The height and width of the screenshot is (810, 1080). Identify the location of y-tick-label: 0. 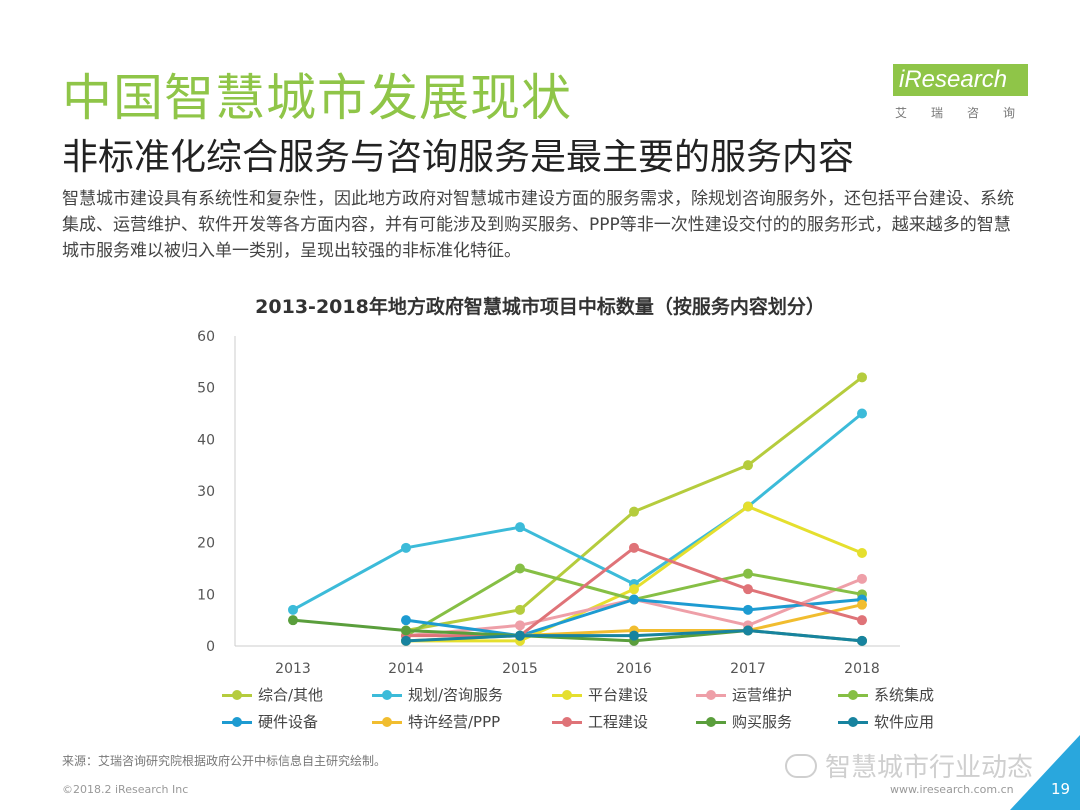
(210, 647).